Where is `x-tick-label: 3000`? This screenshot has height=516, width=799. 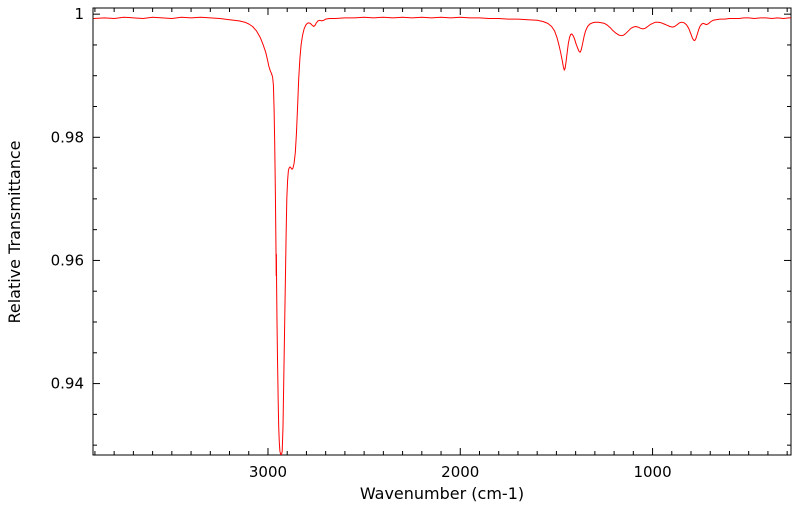
x-tick-label: 3000 is located at coordinates (268, 472).